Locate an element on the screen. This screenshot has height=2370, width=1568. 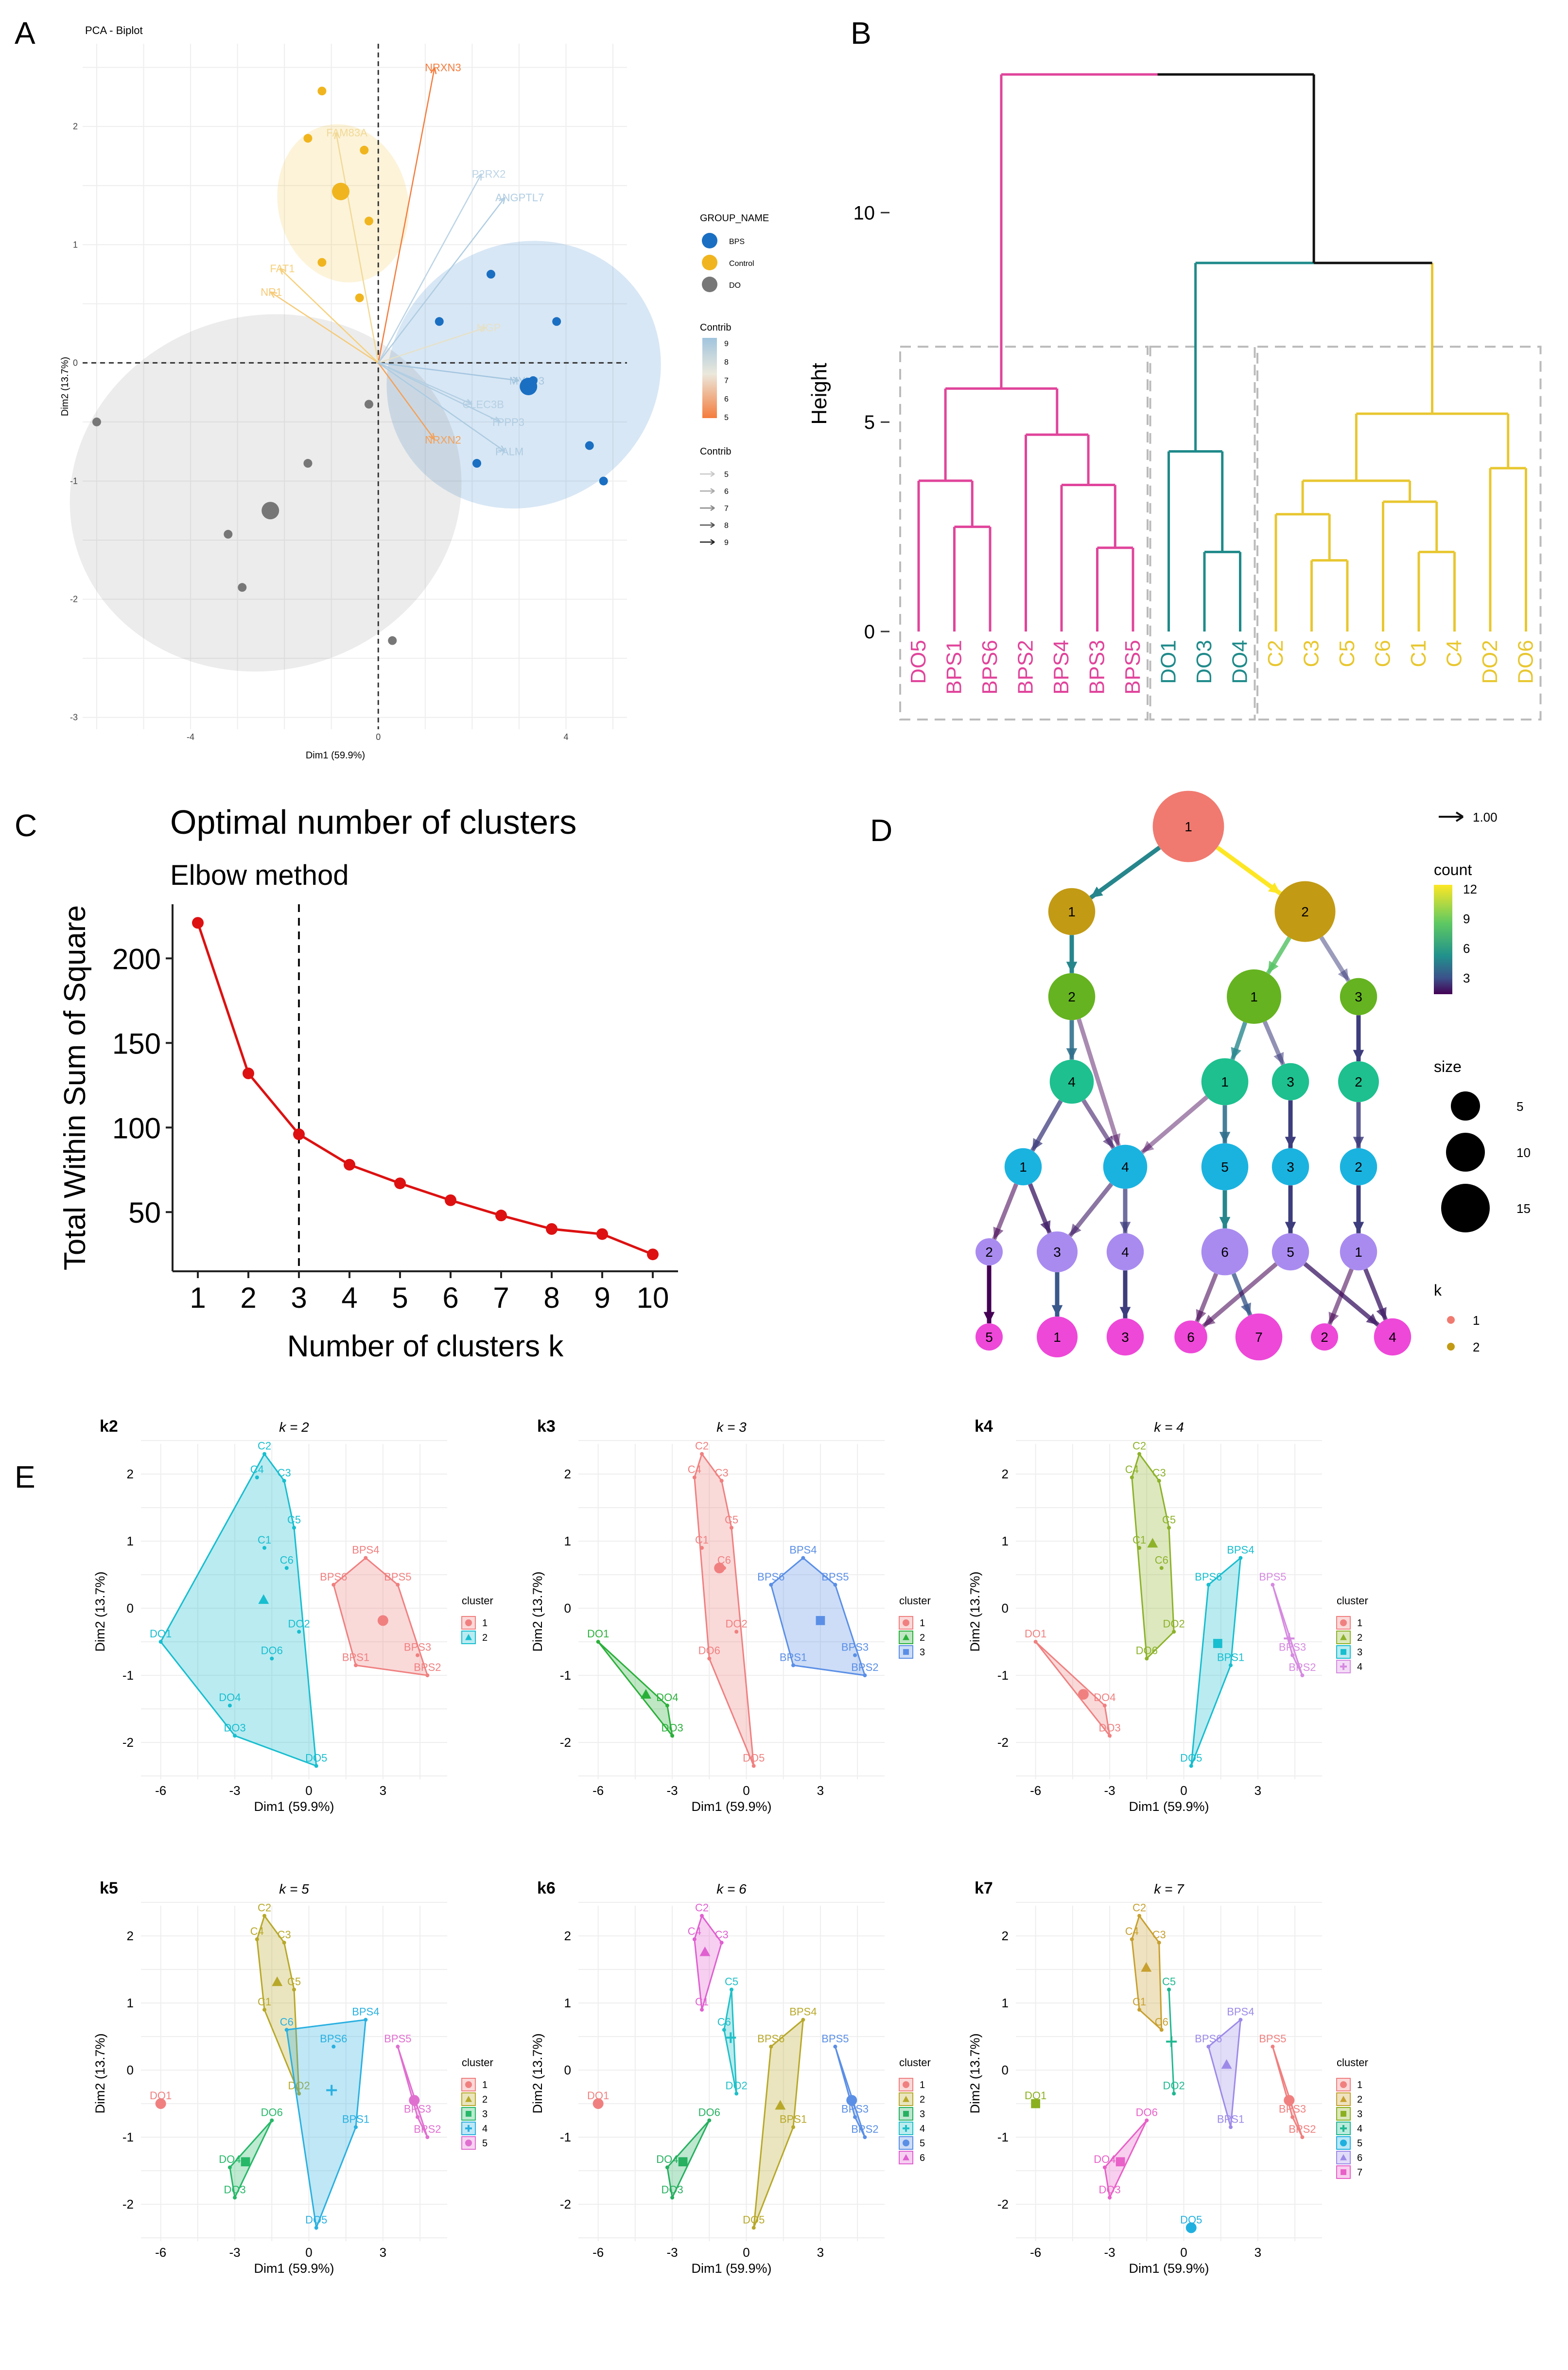
x-tick-label: -6 is located at coordinates (598, 2252).